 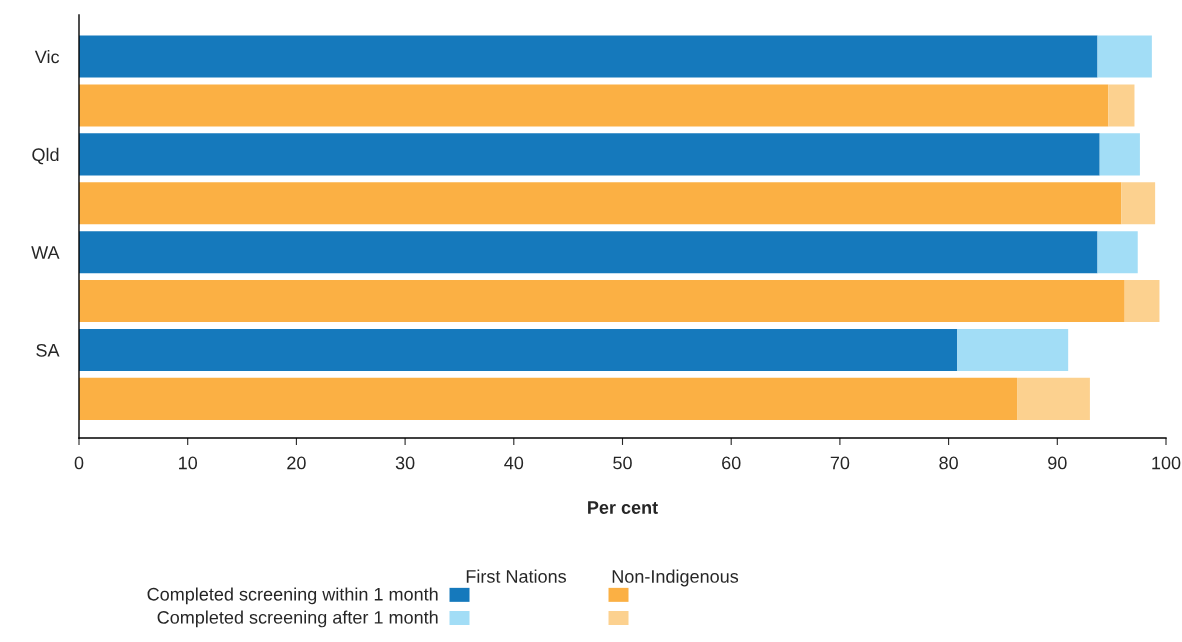 I want to click on y-tick-label: Vic, so click(x=47, y=57).